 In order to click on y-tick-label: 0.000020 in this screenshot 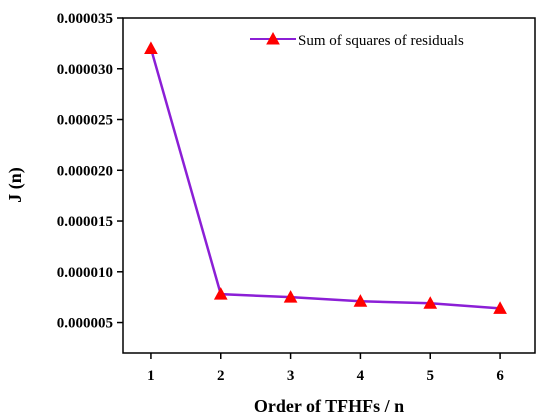, I will do `click(85, 171)`.